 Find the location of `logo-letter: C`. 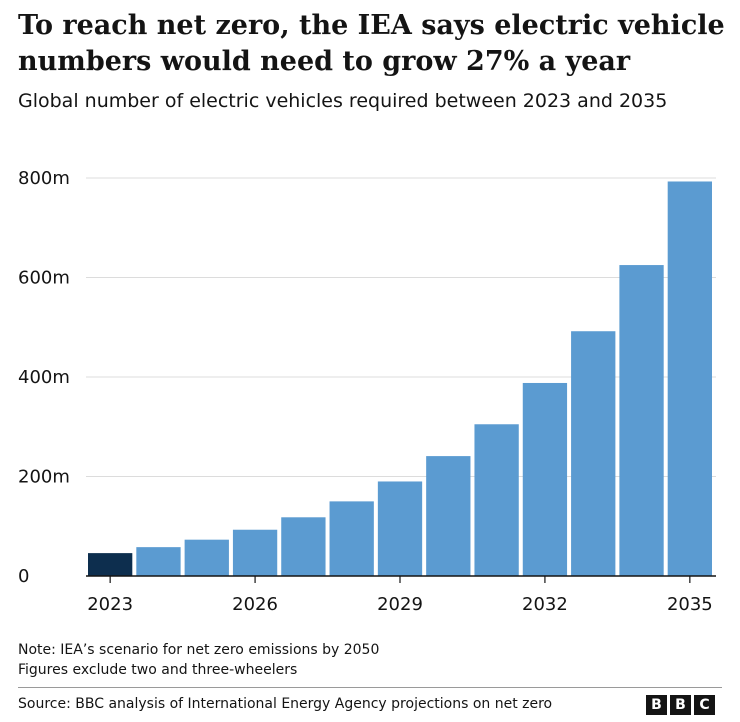

logo-letter: C is located at coordinates (704, 705).